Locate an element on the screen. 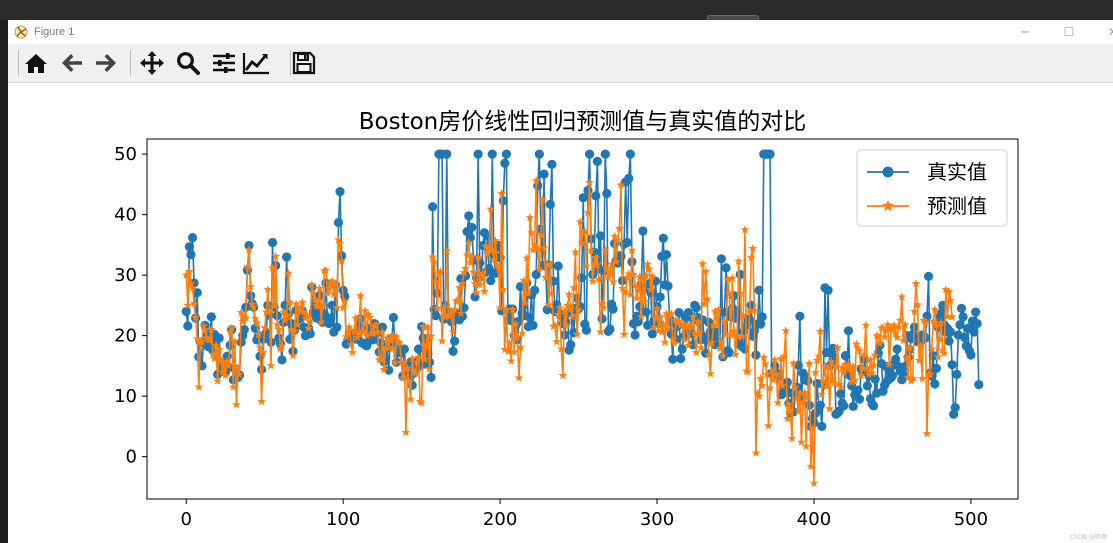 This screenshot has height=543, width=1113. edit-axis-button is located at coordinates (256, 63).